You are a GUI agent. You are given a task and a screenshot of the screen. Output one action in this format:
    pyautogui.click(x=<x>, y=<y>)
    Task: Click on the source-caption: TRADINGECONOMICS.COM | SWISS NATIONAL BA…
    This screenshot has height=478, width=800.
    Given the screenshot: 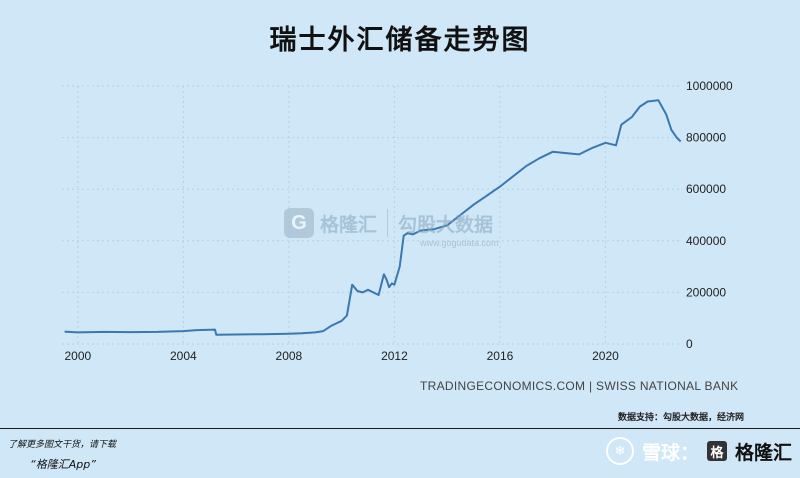 What is the action you would take?
    pyautogui.click(x=579, y=386)
    